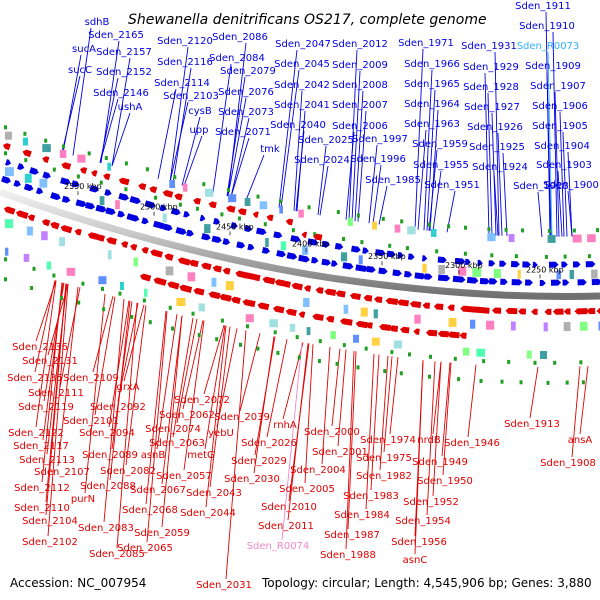 The image size is (600, 600). Describe the element at coordinates (322, 160) in the screenshot. I see `gene-label-top: Sden_2024` at that location.